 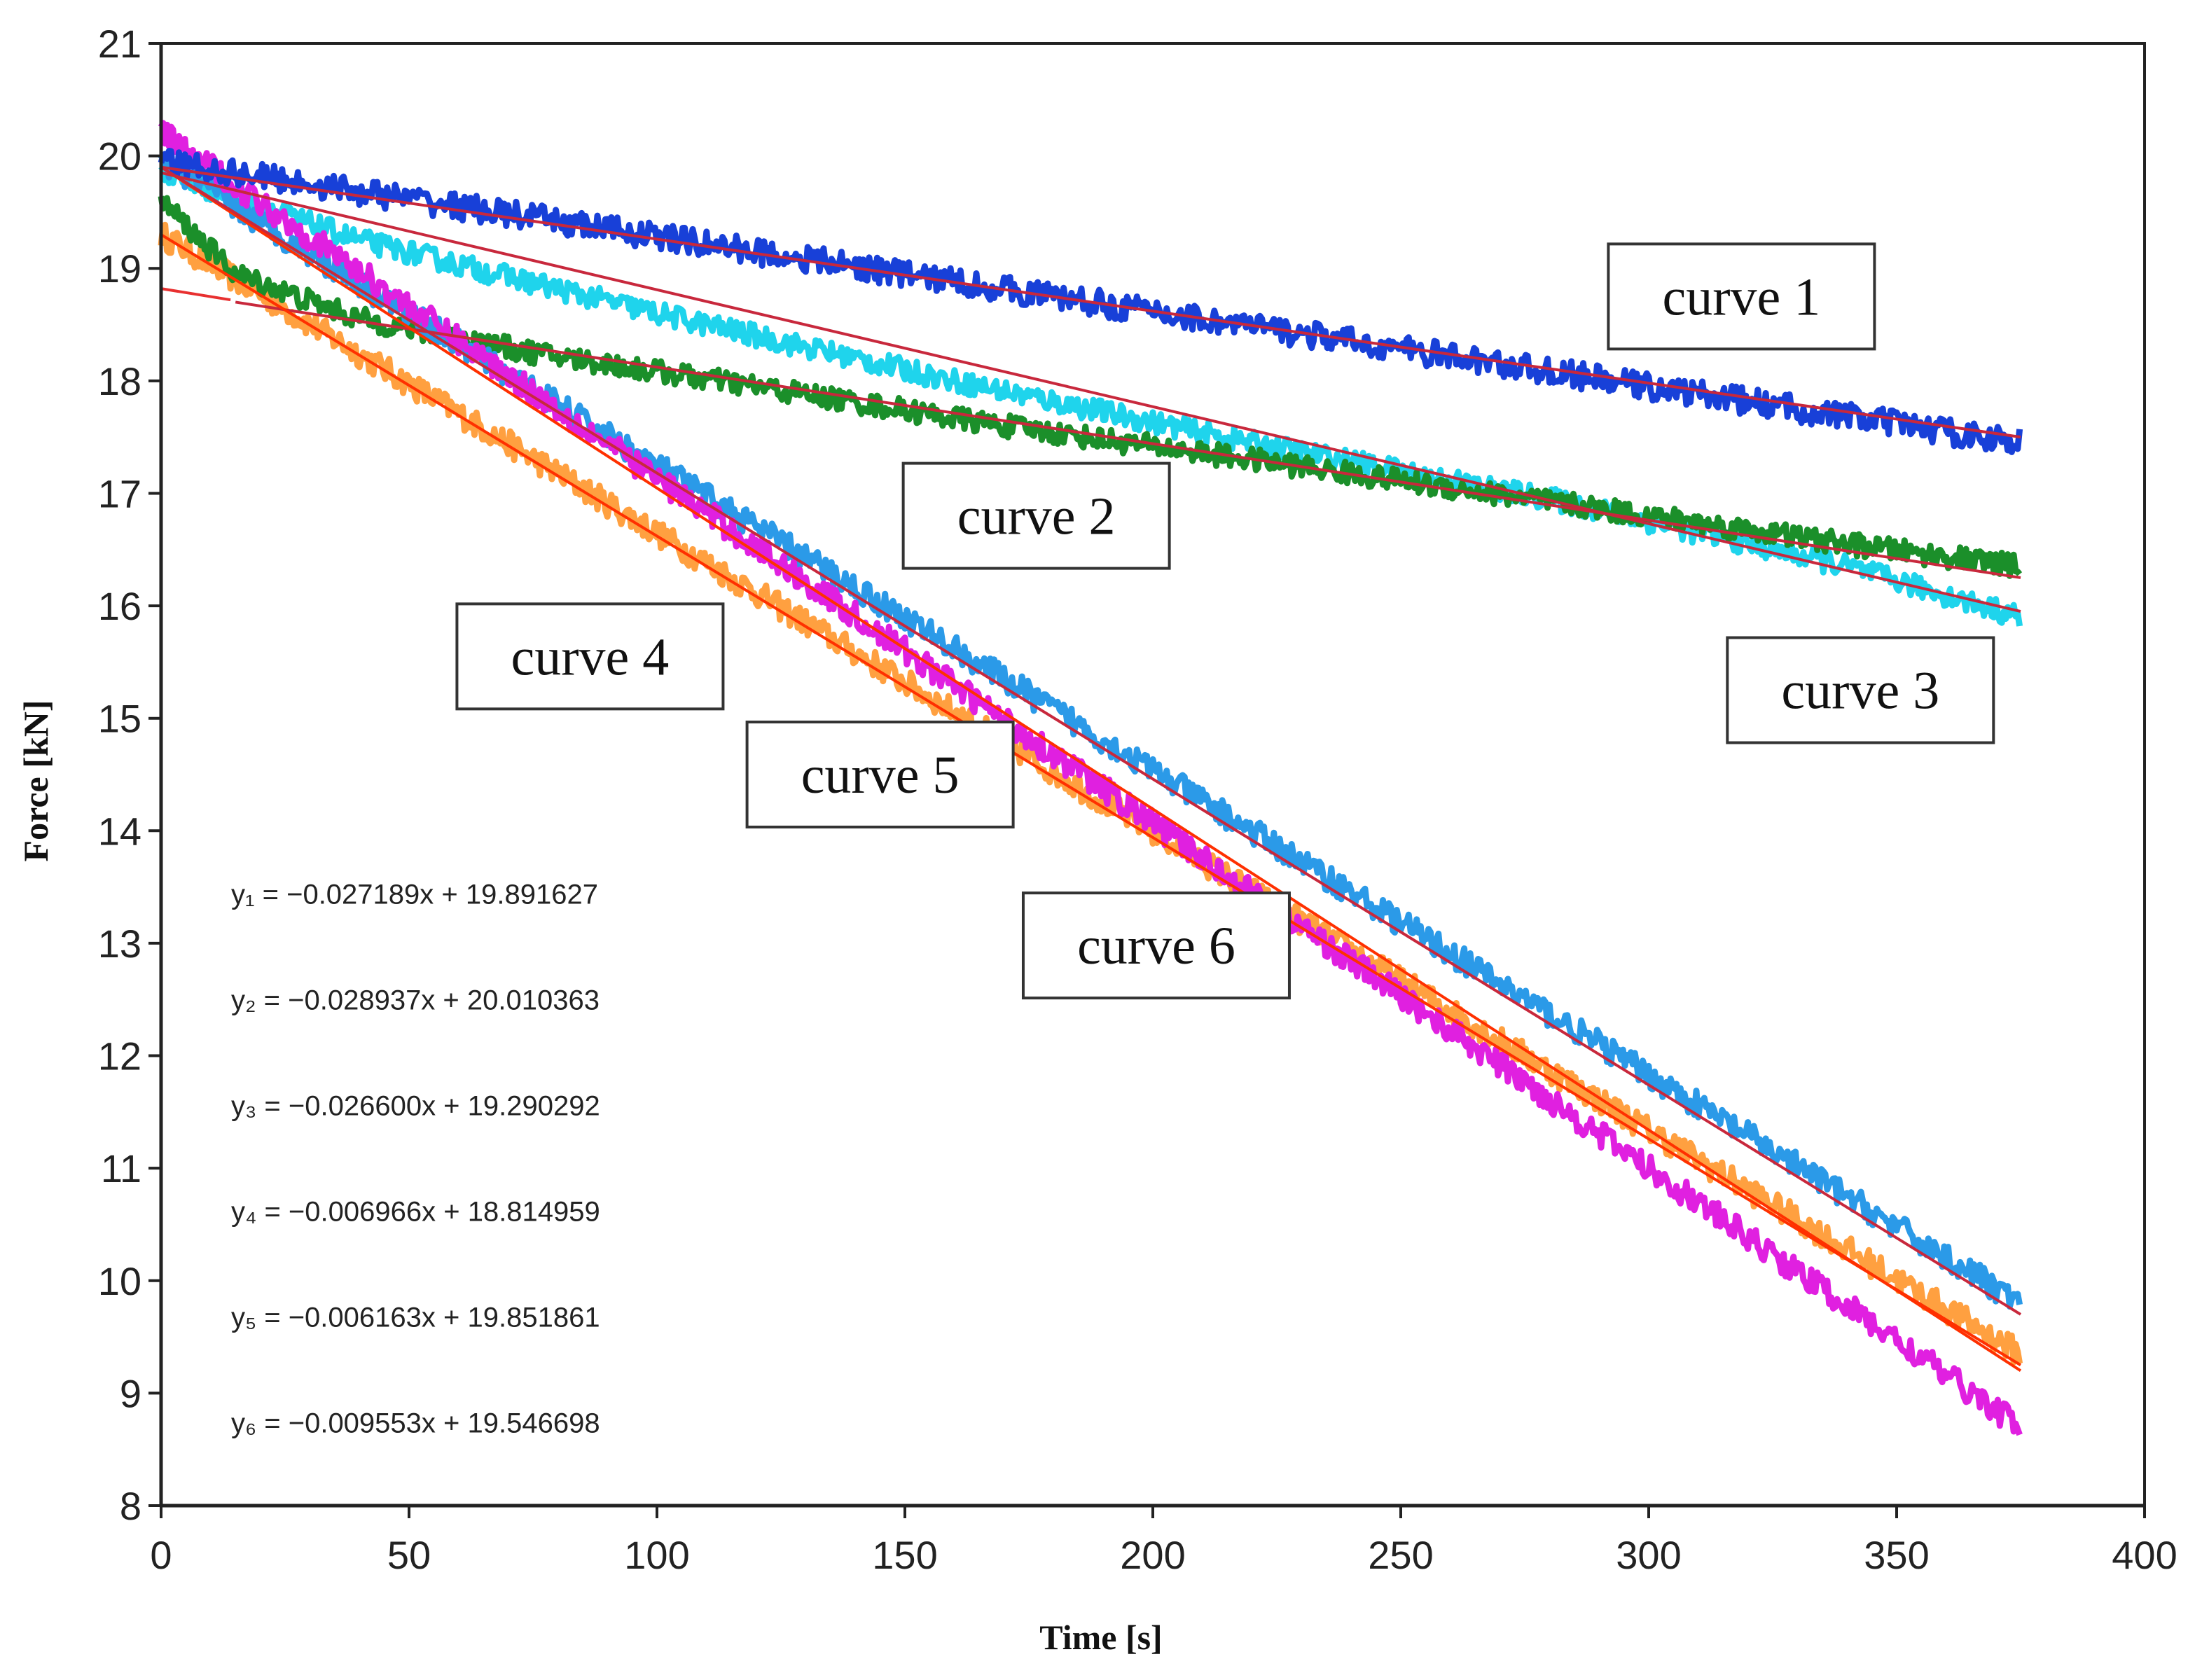 I want to click on equation-2: y₂ = −0.028937x + 20.010363, so click(x=415, y=1000).